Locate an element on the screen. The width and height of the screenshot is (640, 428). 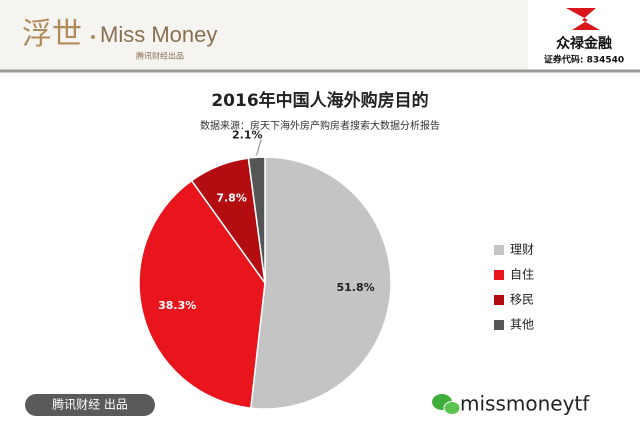
slice-label: 7.8% is located at coordinates (231, 198).